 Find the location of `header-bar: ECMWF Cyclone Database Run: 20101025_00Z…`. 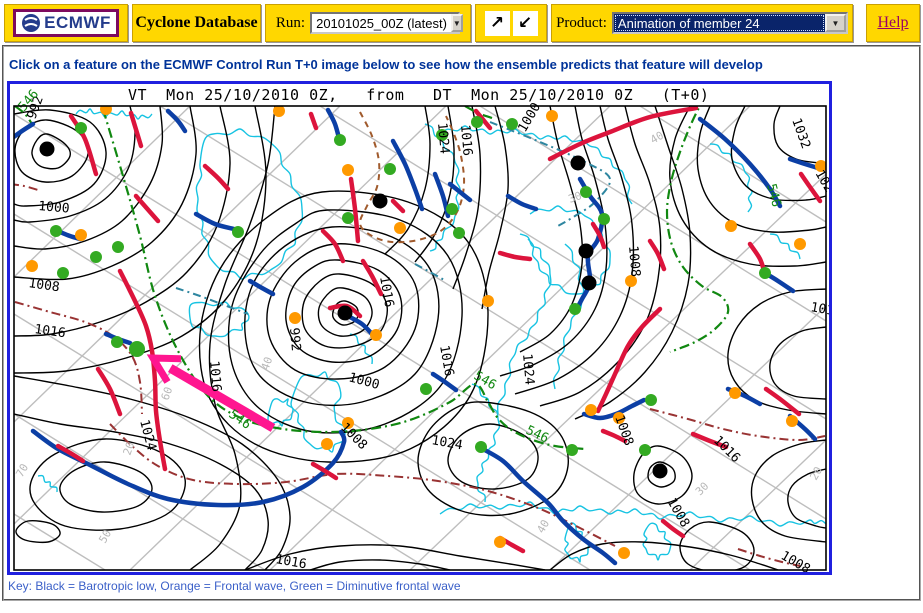

header-bar: ECMWF Cyclone Database Run: 20101025_00Z… is located at coordinates (461, 22).